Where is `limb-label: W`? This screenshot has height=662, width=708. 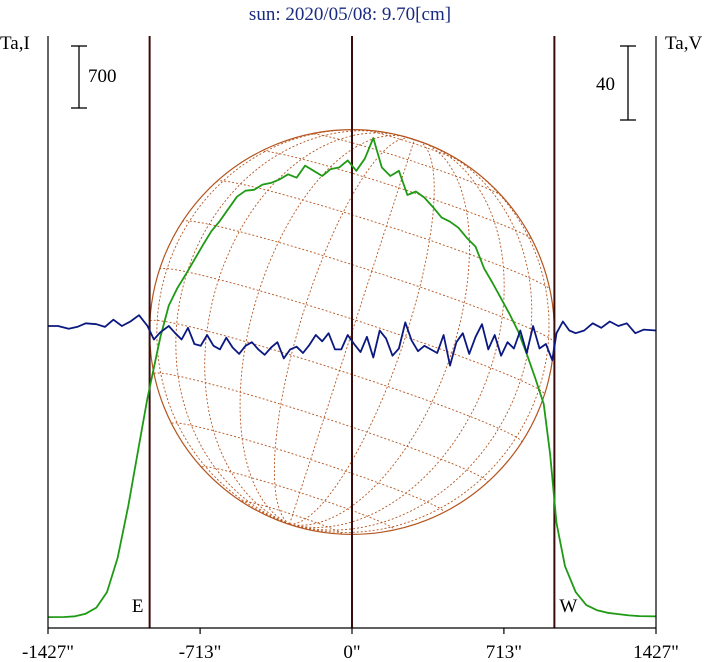
limb-label: W is located at coordinates (568, 606).